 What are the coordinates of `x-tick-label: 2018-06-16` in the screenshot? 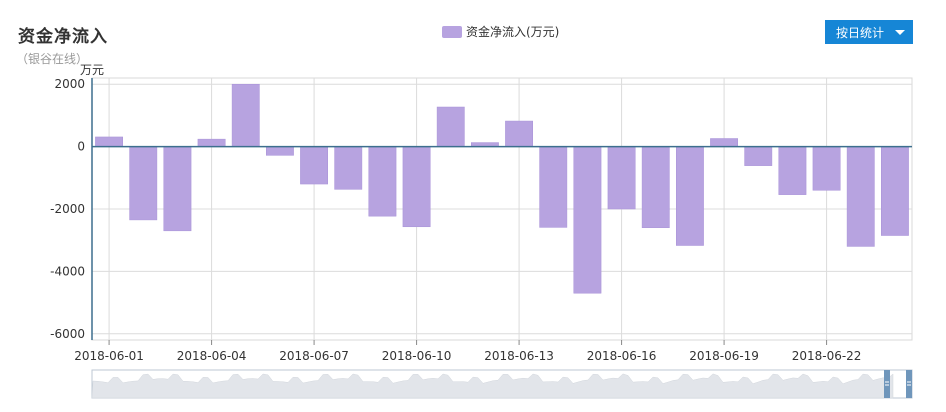 It's located at (622, 356).